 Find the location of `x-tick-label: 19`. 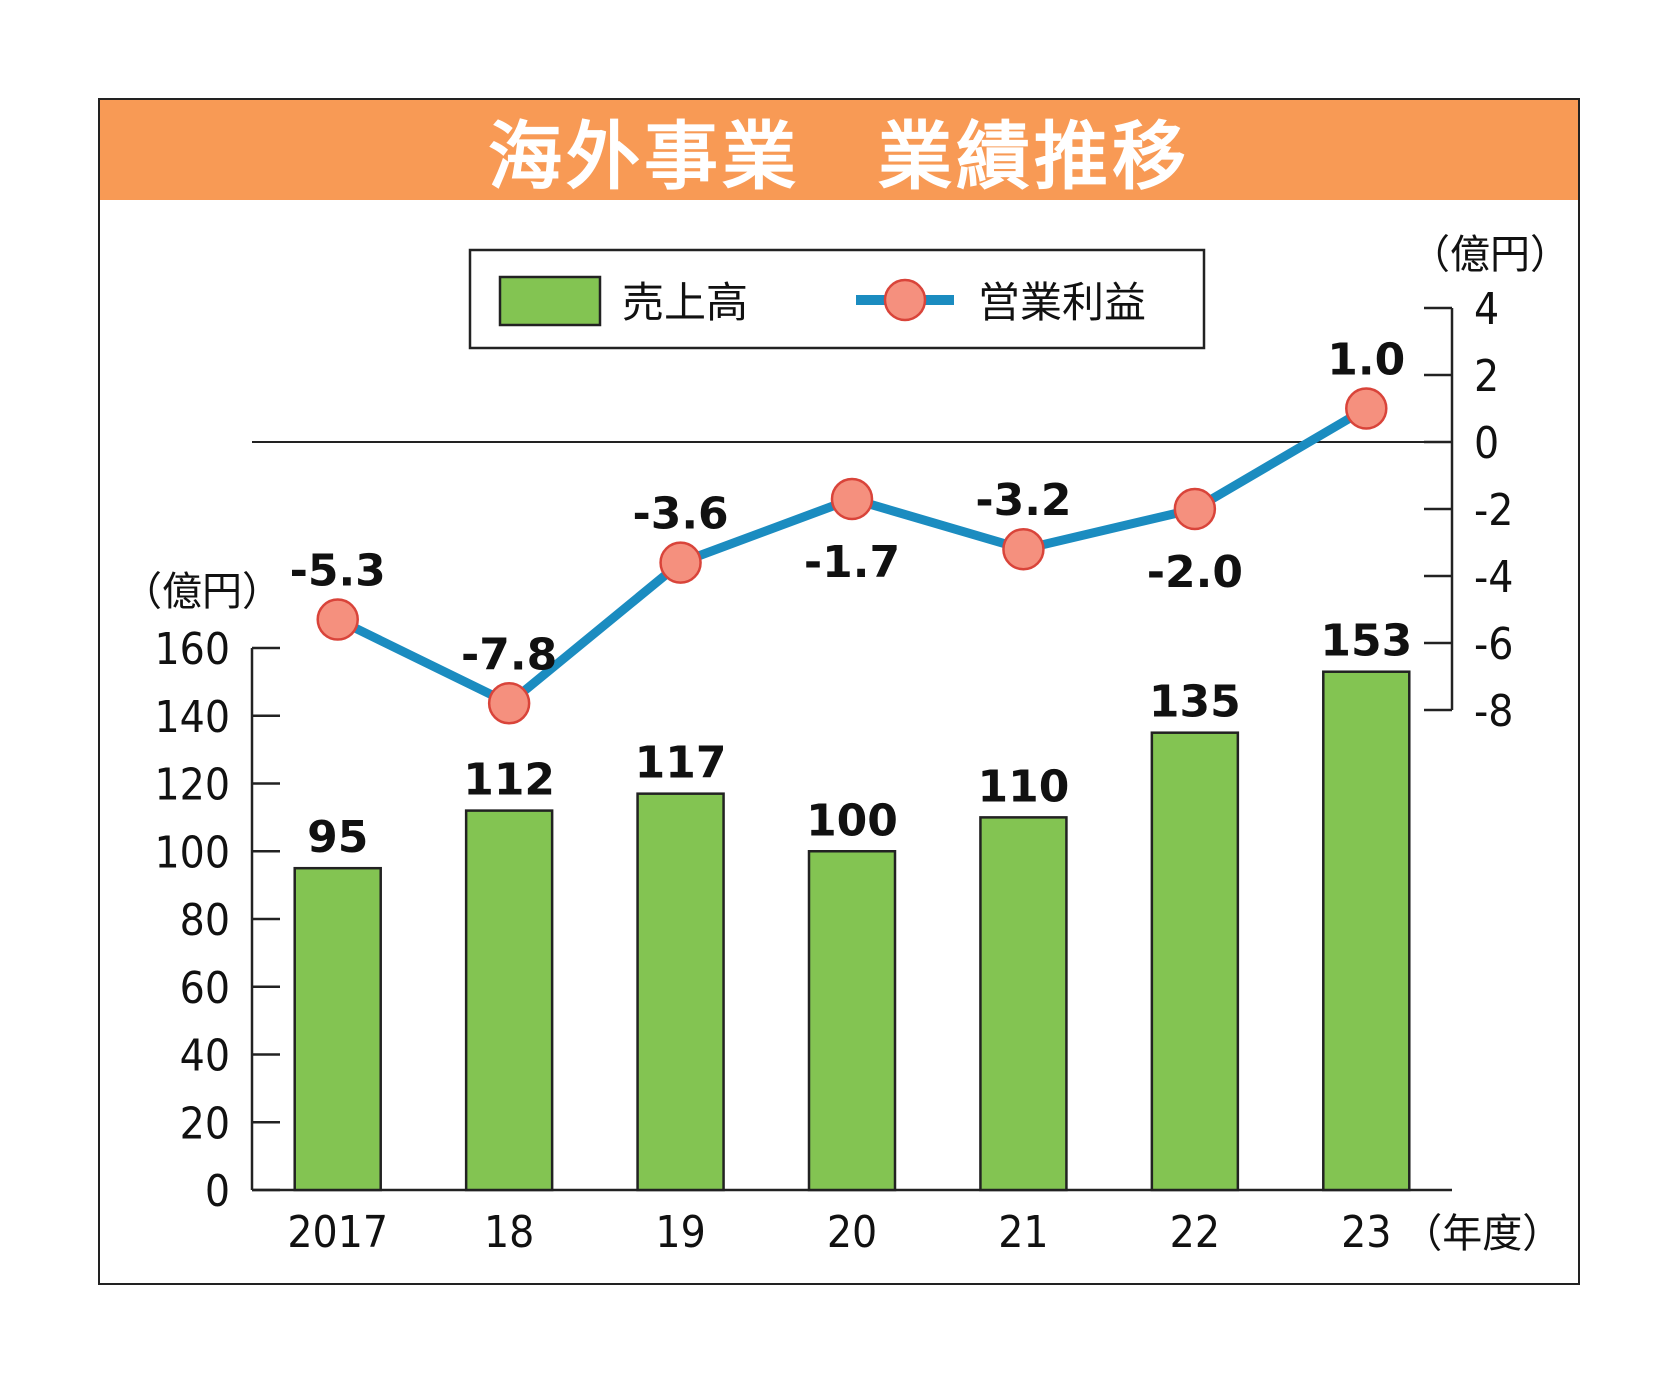

x-tick-label: 19 is located at coordinates (680, 1232).